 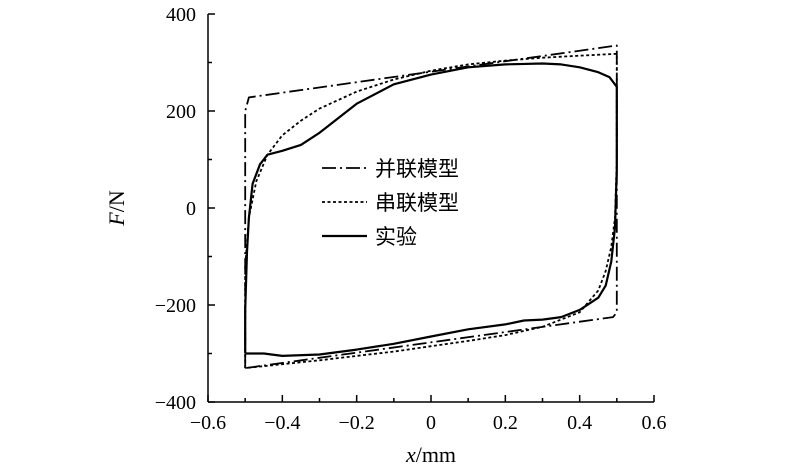 What do you see at coordinates (505, 423) in the screenshot?
I see `x-tick-label: 0.2` at bounding box center [505, 423].